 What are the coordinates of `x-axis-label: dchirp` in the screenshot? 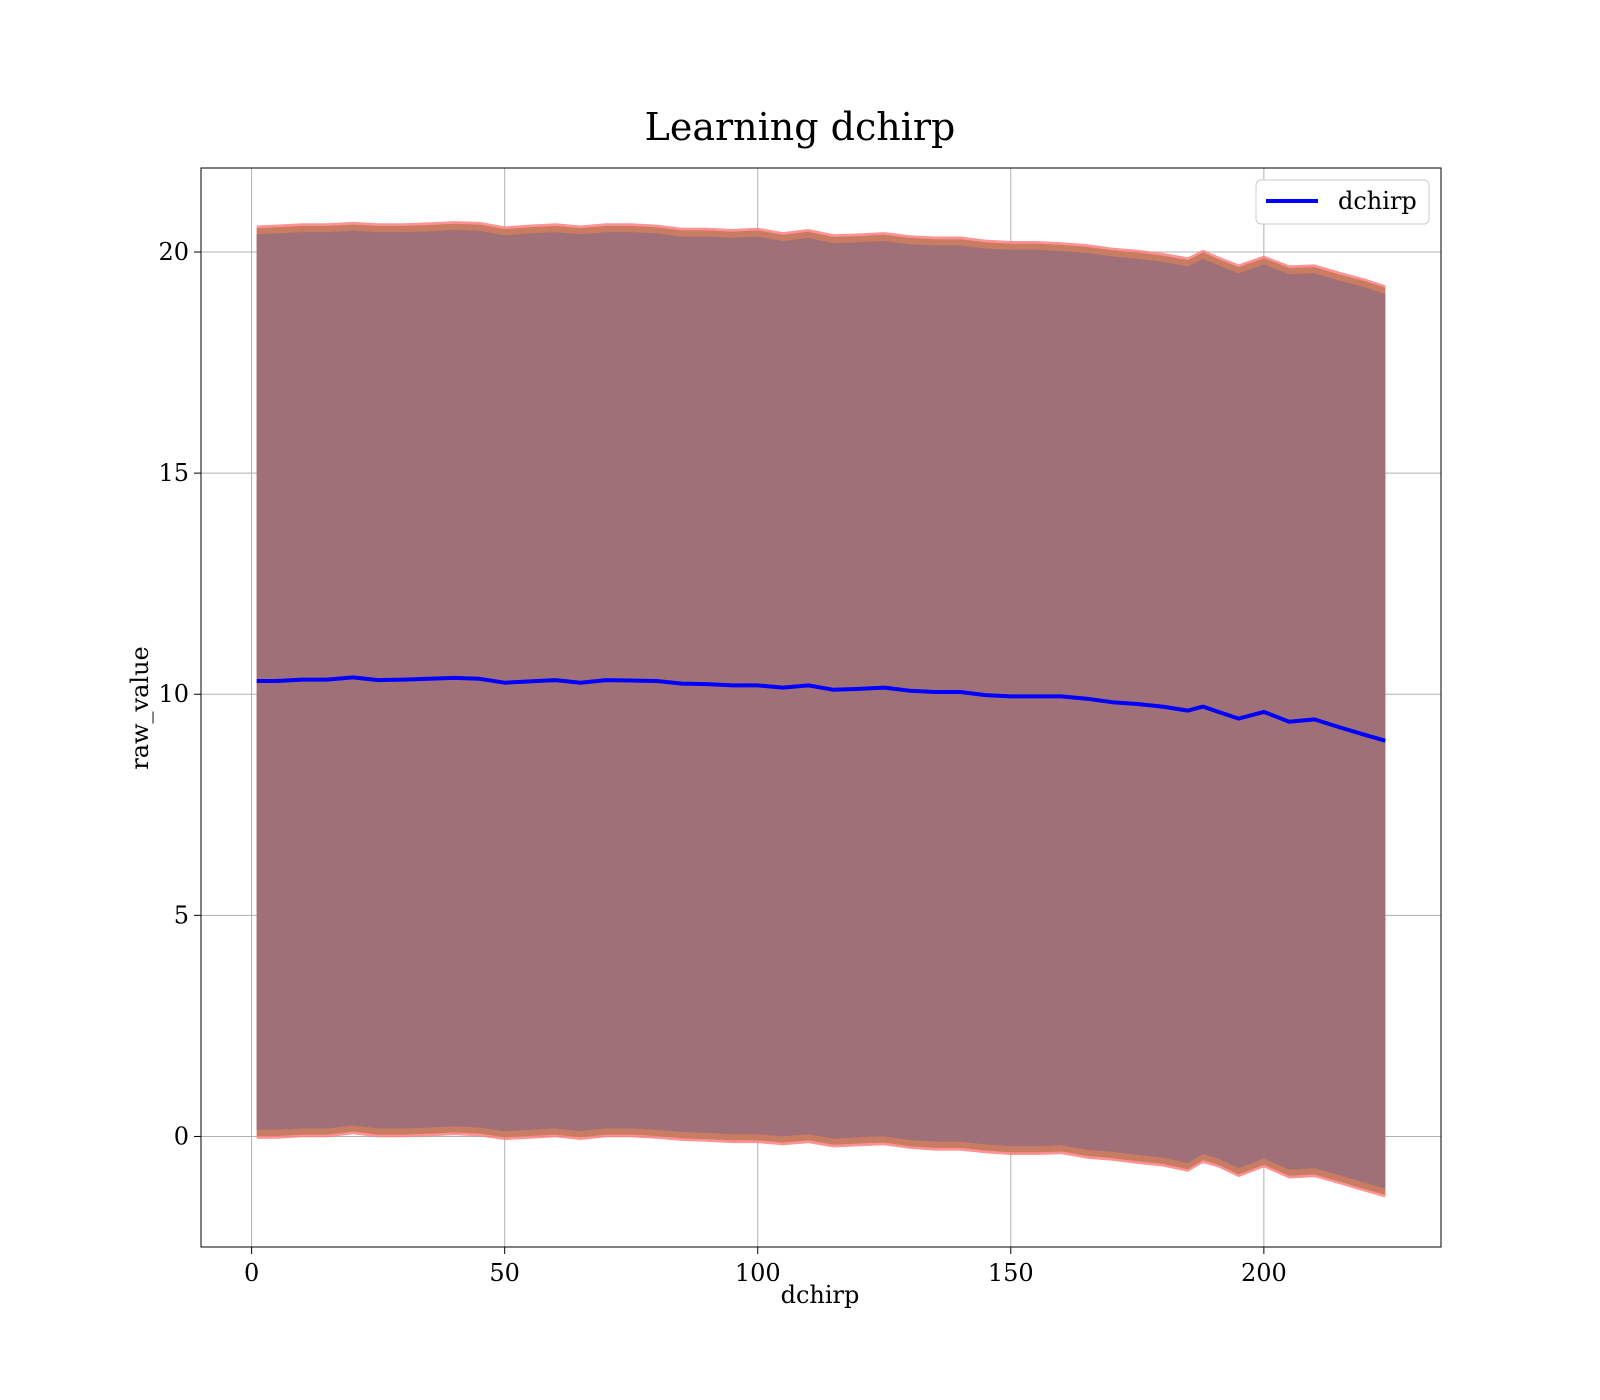 It's located at (820, 1295).